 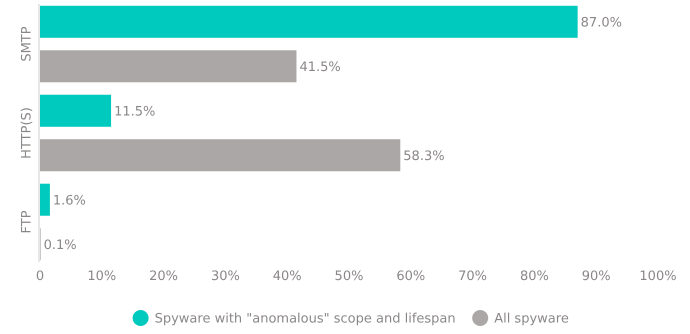 What do you see at coordinates (601, 22) in the screenshot?
I see `text: 87.0%` at bounding box center [601, 22].